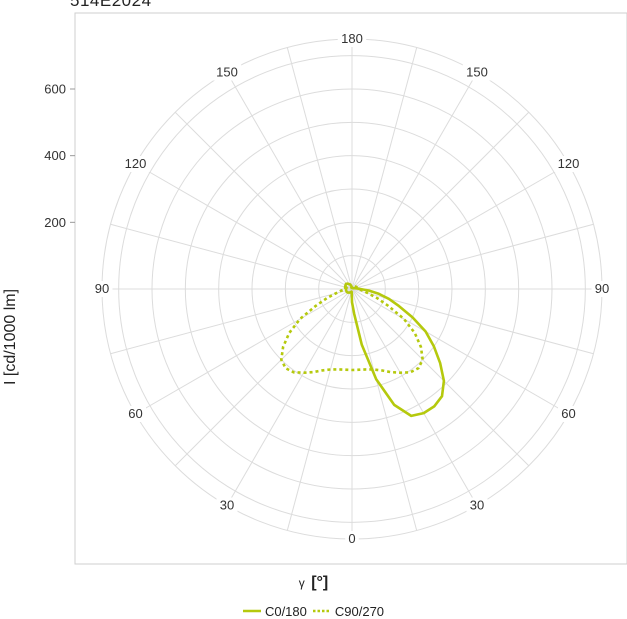  What do you see at coordinates (55, 155) in the screenshot?
I see `radius-tick-label: 400` at bounding box center [55, 155].